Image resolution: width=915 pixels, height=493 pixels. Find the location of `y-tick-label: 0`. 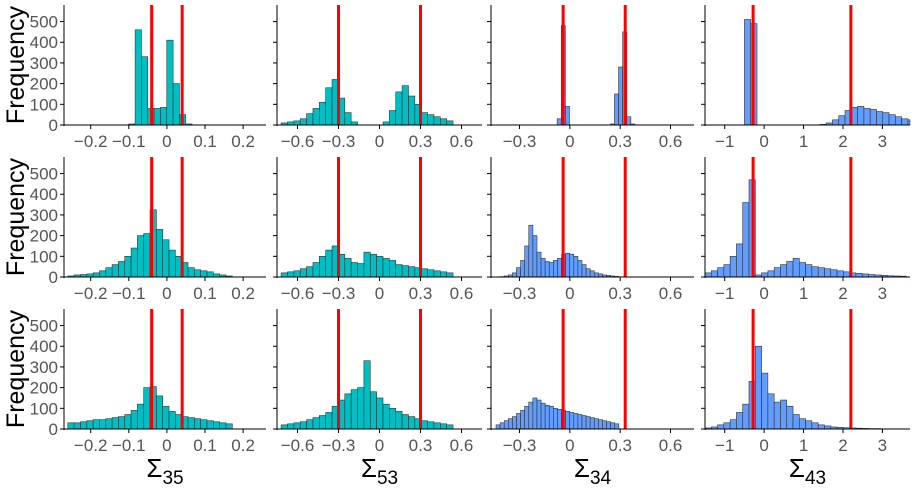

y-tick-label: 0 is located at coordinates (53, 429).